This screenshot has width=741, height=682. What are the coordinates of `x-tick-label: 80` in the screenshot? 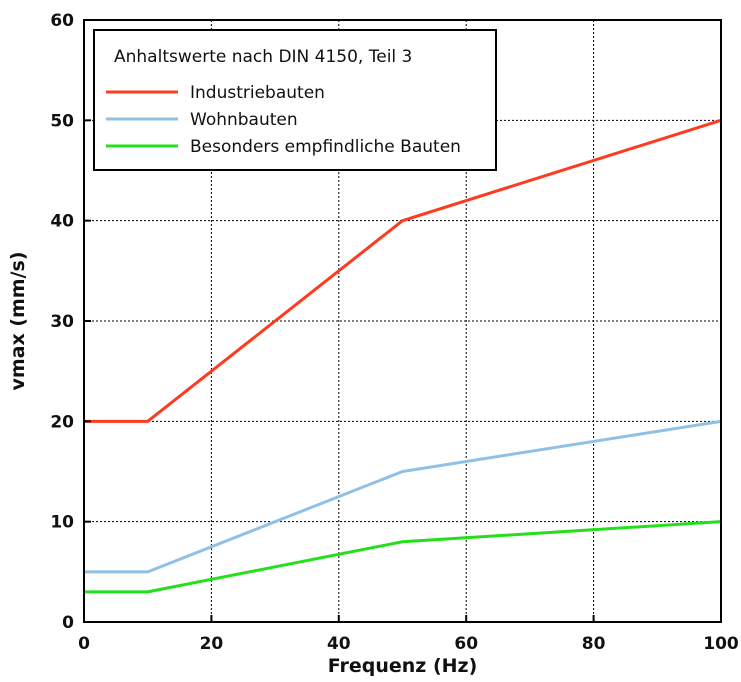 It's located at (594, 644).